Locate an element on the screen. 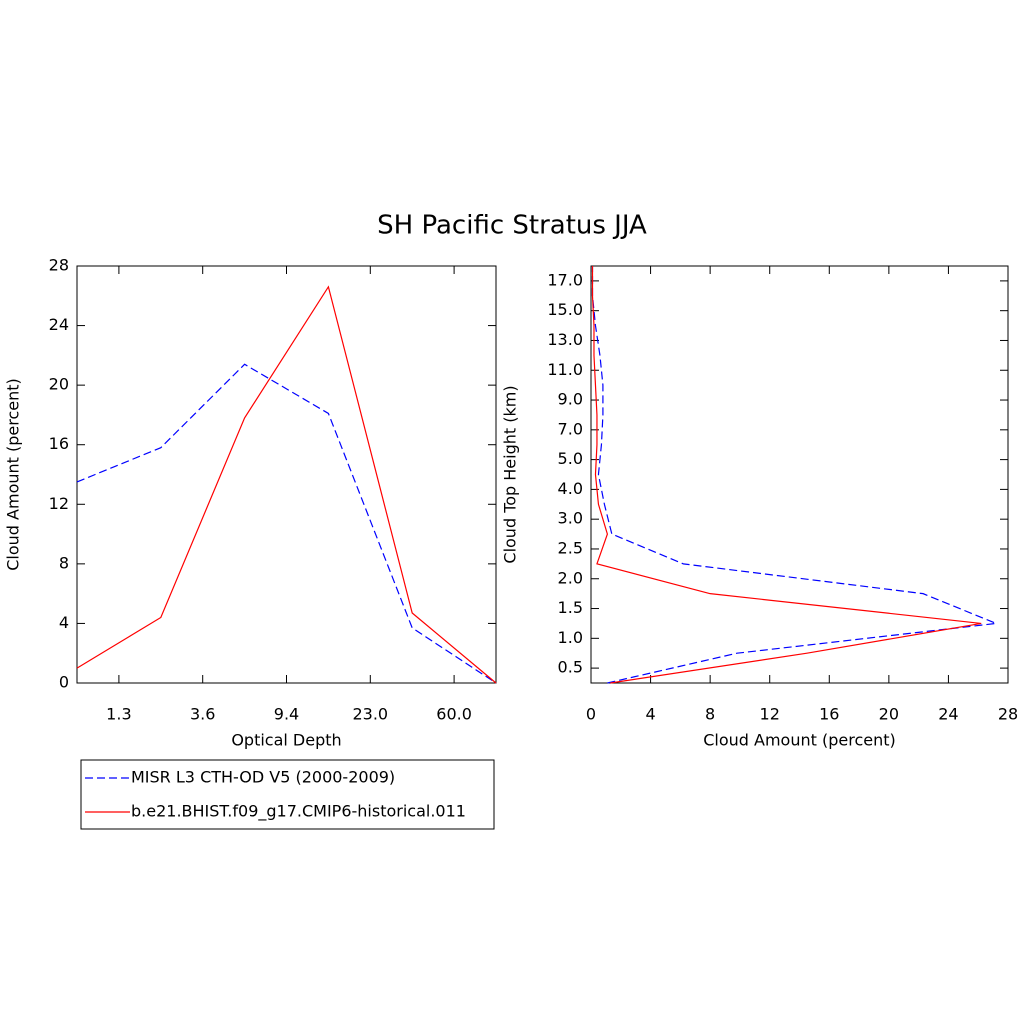  y-tick-label: 7.0 is located at coordinates (570, 428).